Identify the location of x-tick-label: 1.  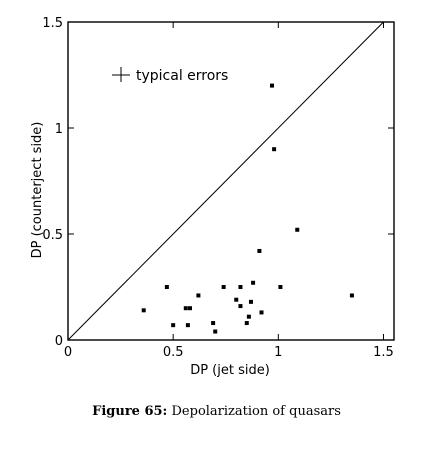
(278, 352).